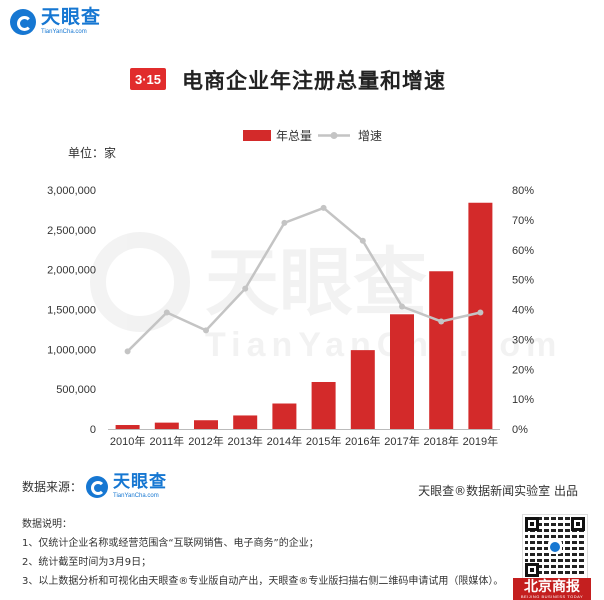 The width and height of the screenshot is (604, 600). I want to click on date-badge: 3·15, so click(148, 79).